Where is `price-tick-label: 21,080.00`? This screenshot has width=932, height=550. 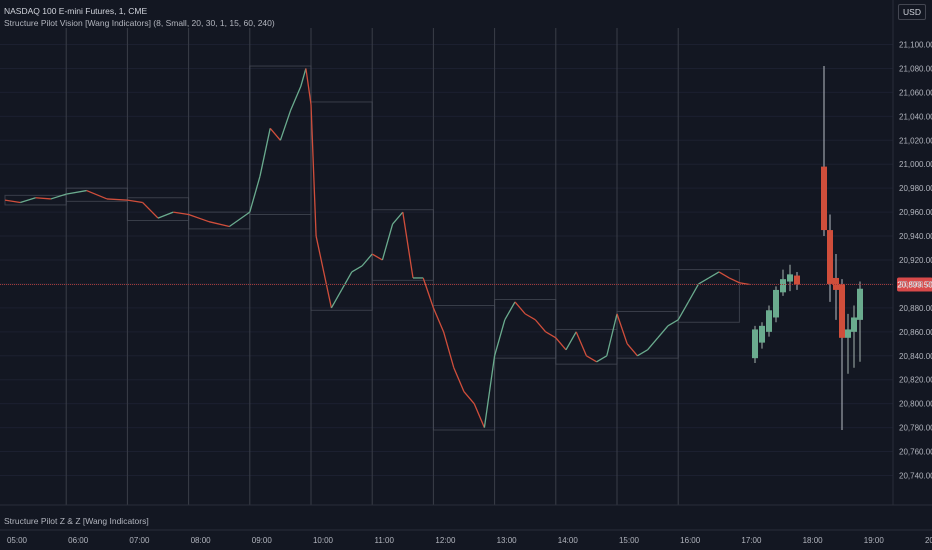 price-tick-label: 21,080.00 is located at coordinates (915, 68).